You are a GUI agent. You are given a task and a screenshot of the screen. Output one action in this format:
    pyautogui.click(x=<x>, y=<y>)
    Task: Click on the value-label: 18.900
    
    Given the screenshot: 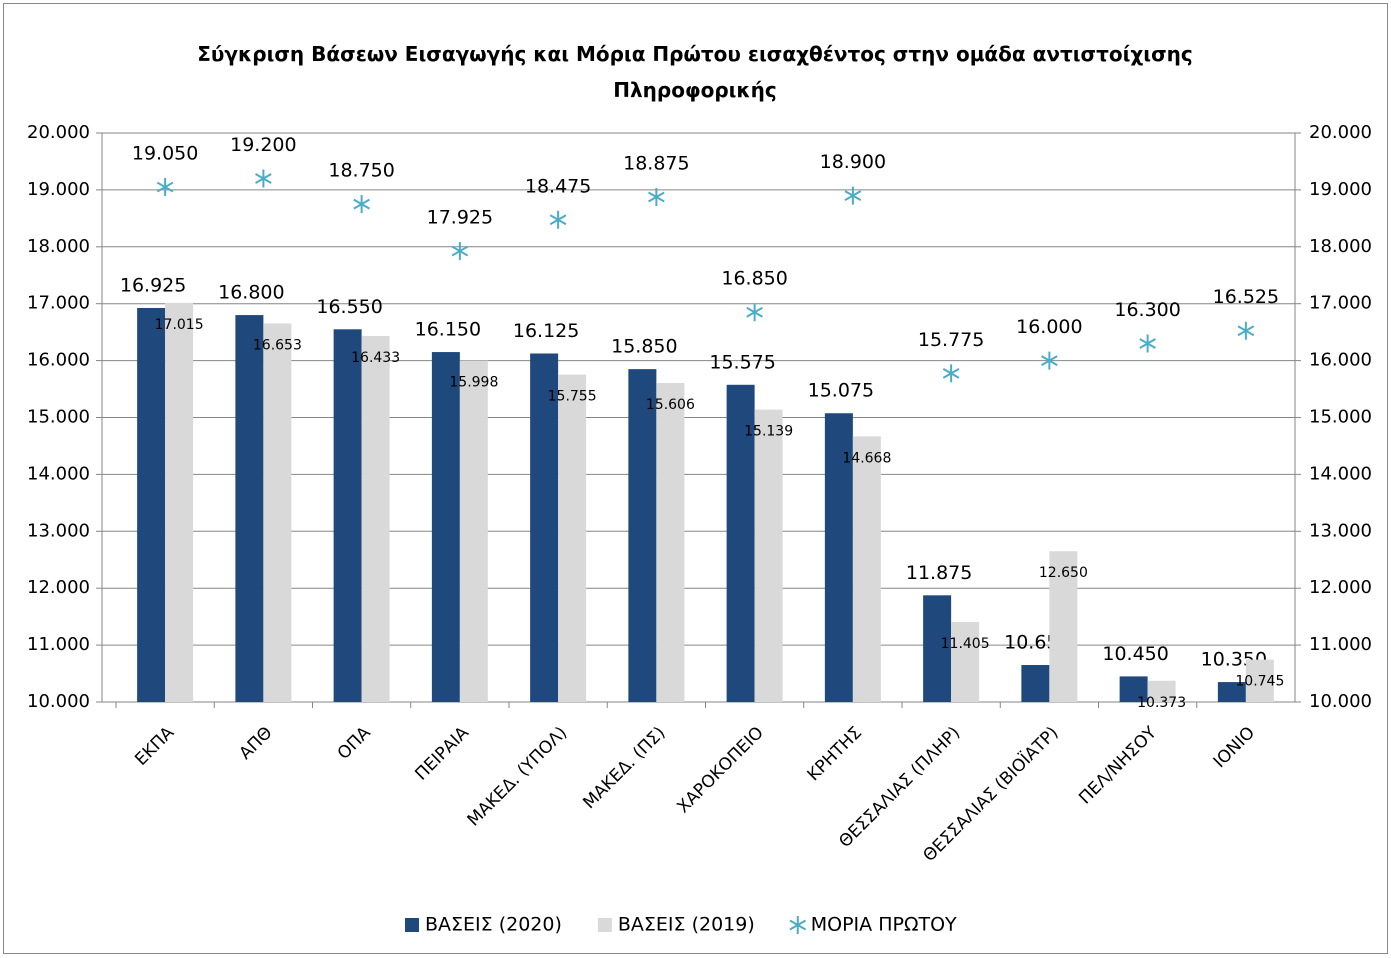 What is the action you would take?
    pyautogui.click(x=853, y=162)
    